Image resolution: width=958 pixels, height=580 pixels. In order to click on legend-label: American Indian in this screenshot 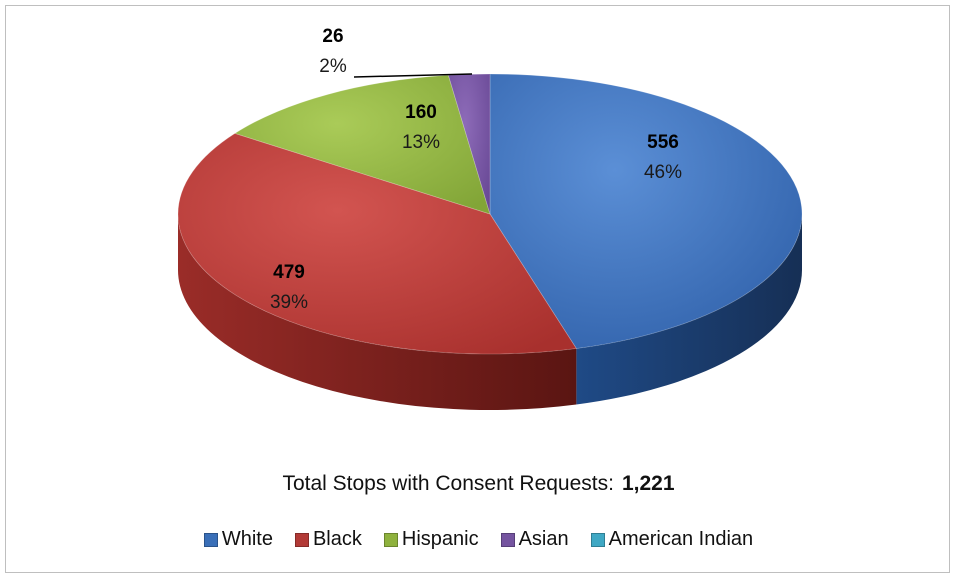, I will do `click(681, 539)`.